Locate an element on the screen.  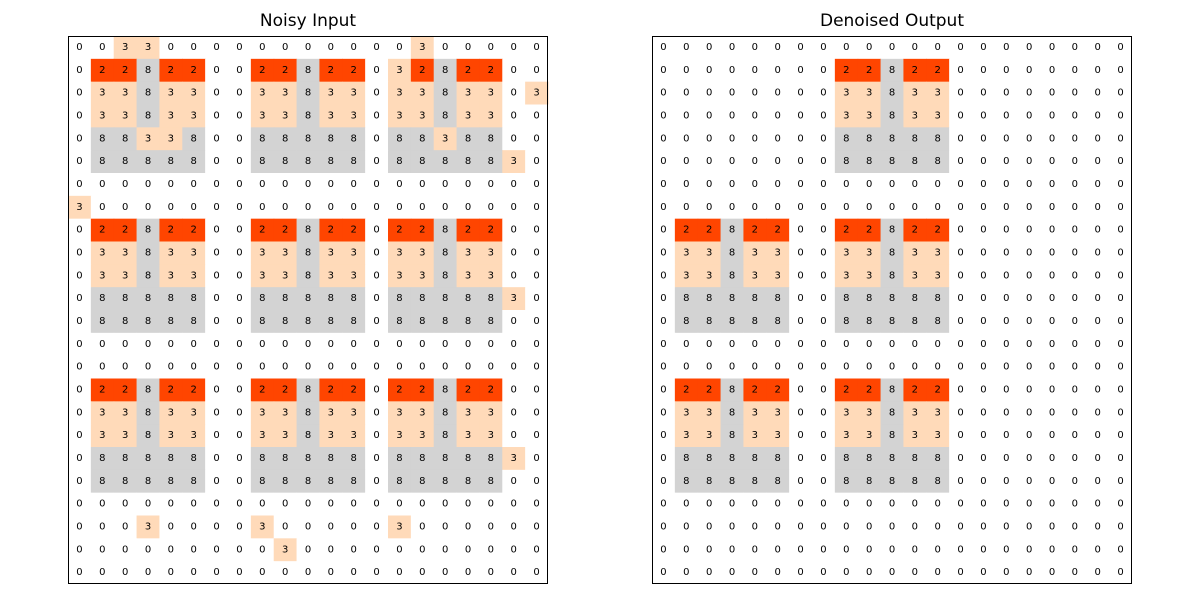
grid-cell-r18-c2: 8 is located at coordinates (709, 459).